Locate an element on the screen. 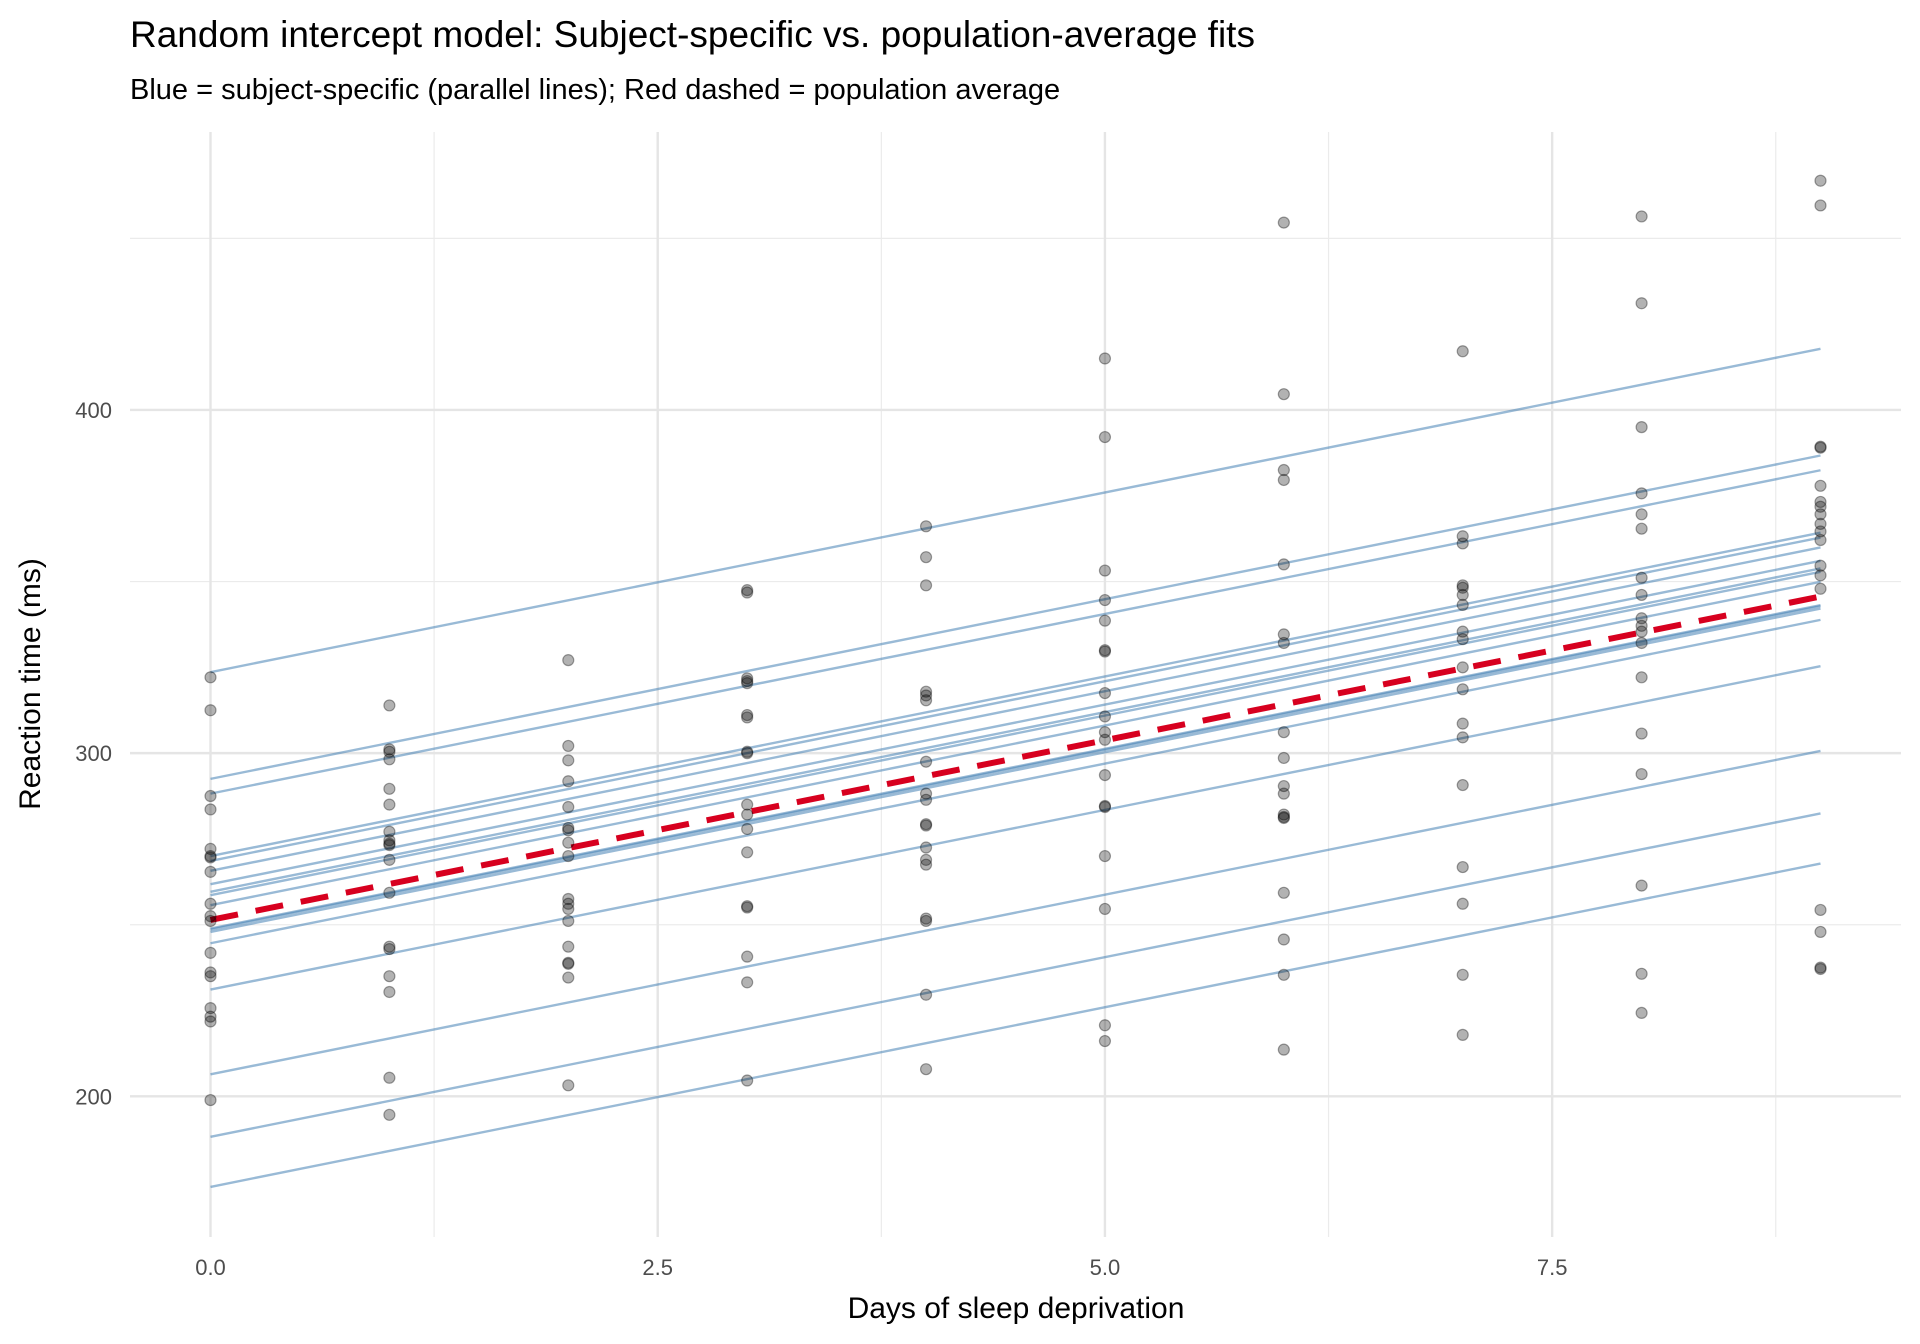 This screenshot has height=1344, width=1920. x-tick-label: 0.0 is located at coordinates (210, 1267).